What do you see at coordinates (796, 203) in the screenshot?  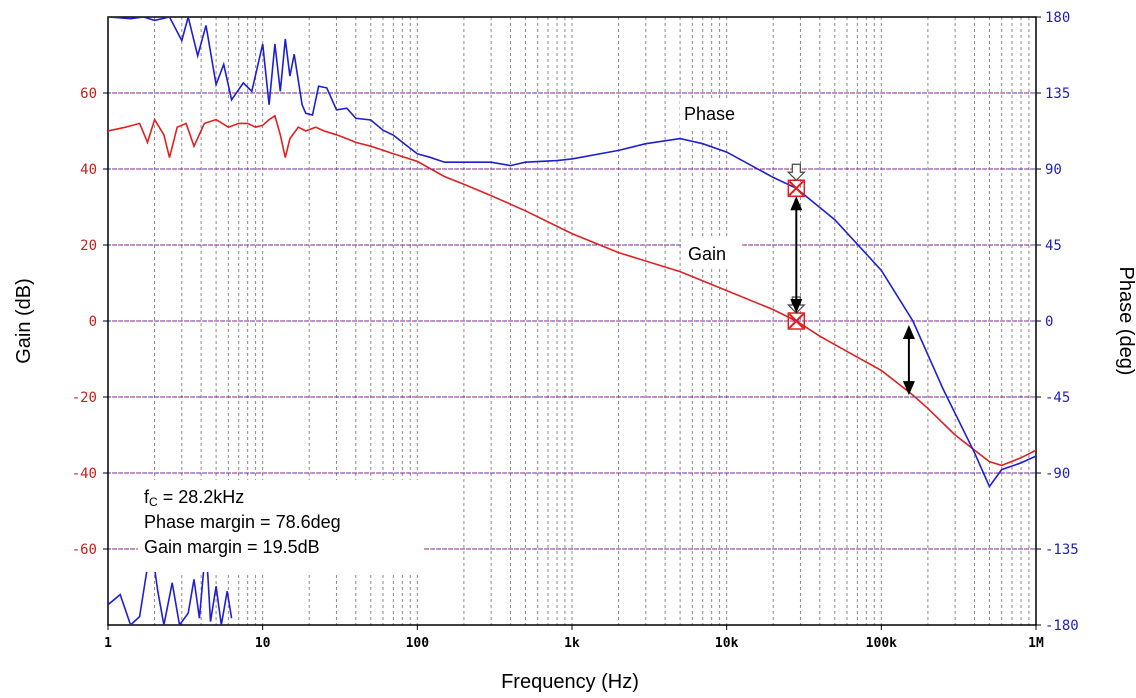 I see `phase-margin-arrow-head-top` at bounding box center [796, 203].